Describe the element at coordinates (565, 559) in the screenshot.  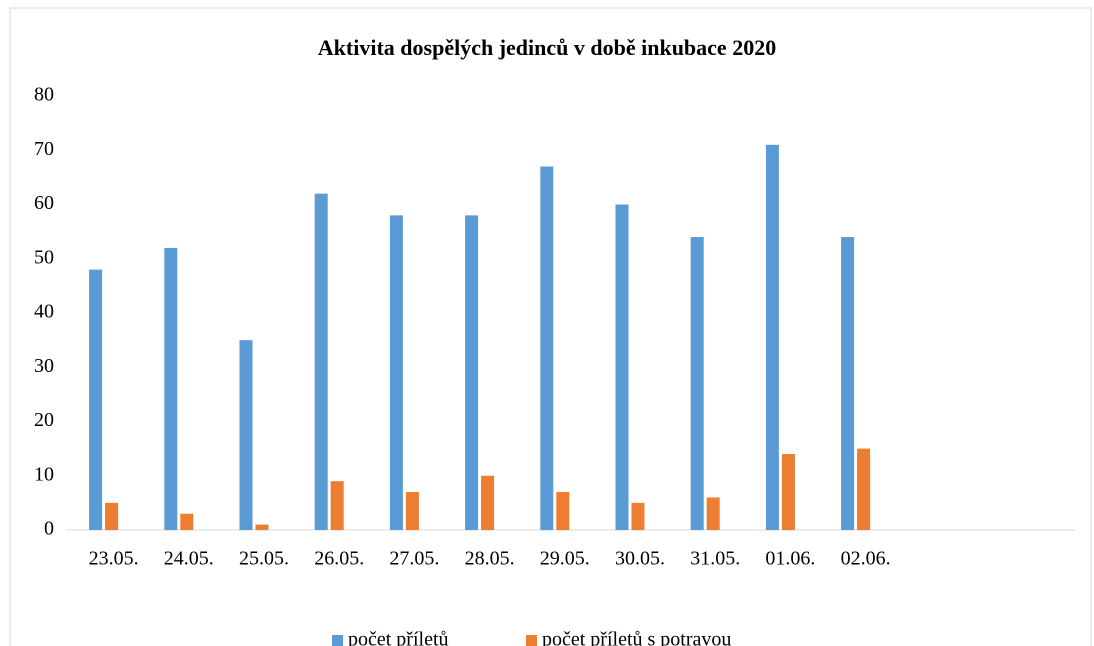
I see `x-tick-label: 29.05.` at that location.